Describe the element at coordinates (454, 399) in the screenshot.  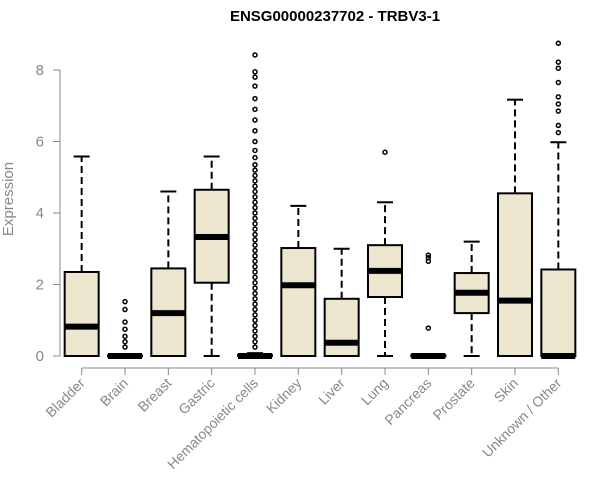
I see `x-tick-label: Prostate` at that location.